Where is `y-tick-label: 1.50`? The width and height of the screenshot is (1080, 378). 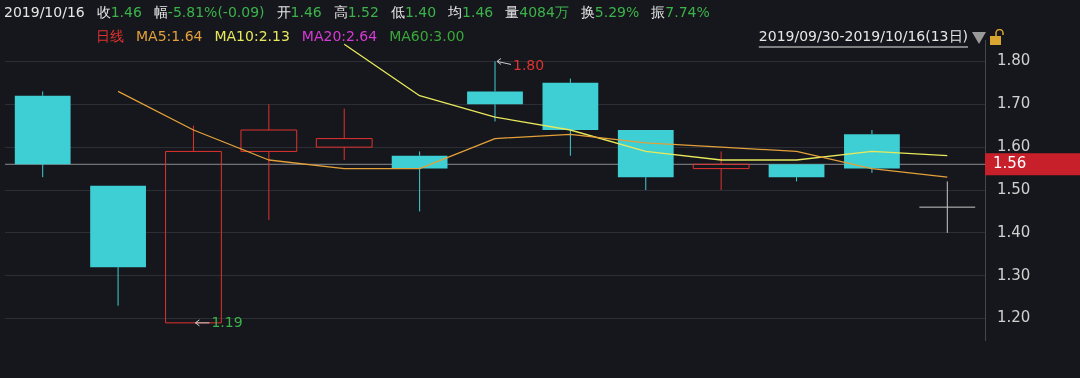
y-tick-label: 1.50 is located at coordinates (1014, 188).